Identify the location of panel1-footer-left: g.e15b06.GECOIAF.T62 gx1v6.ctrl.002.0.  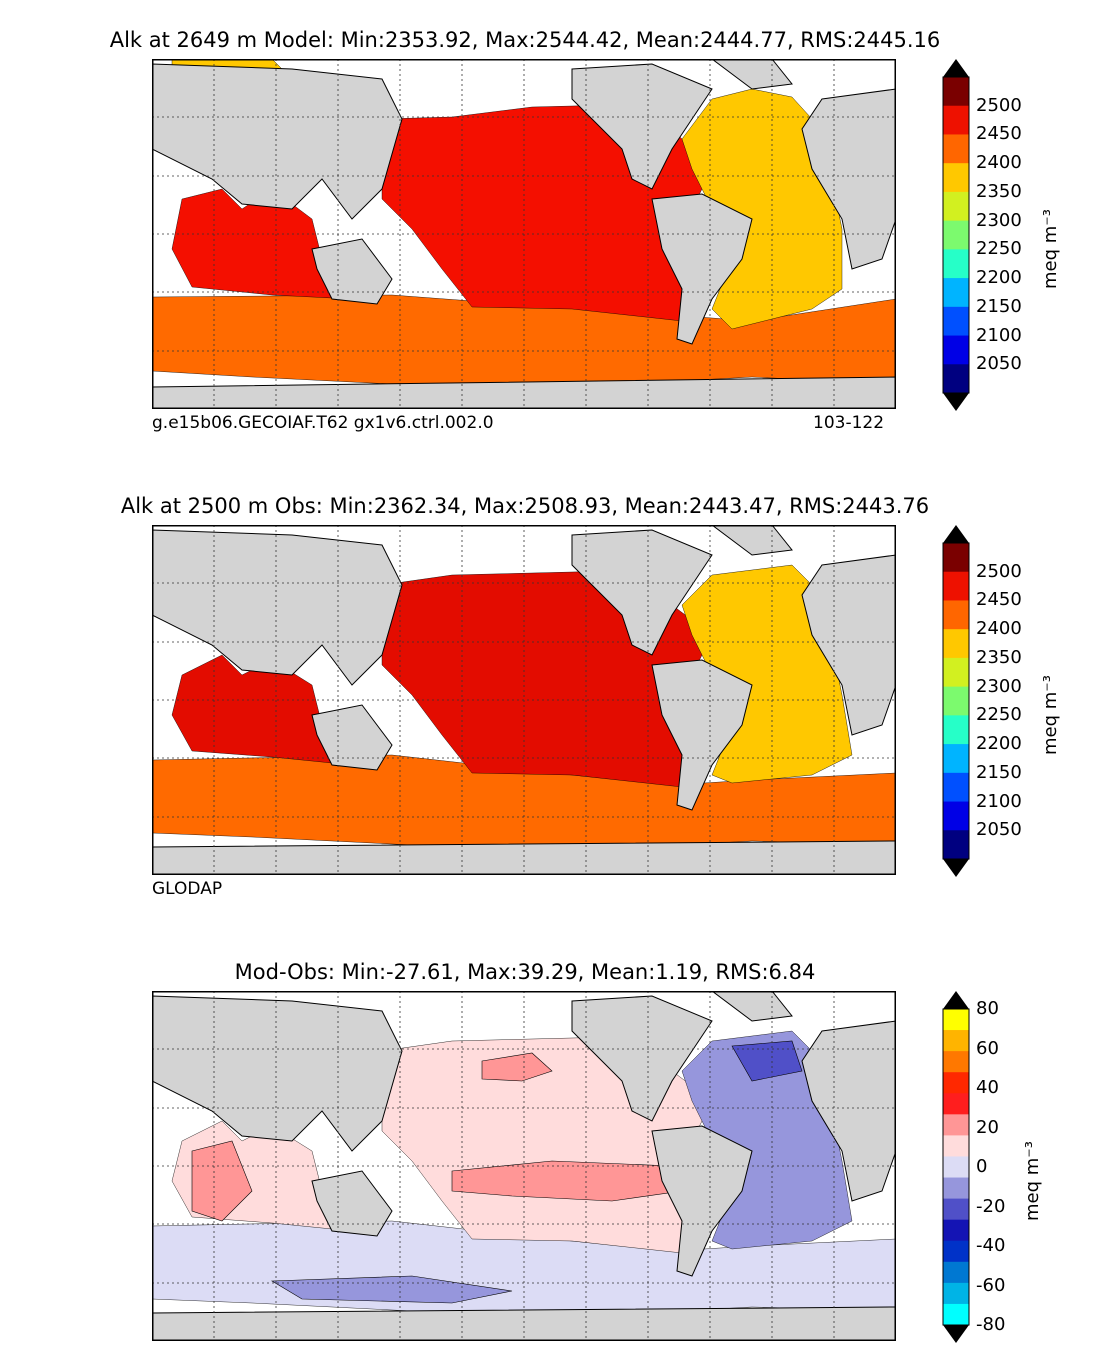
(323, 423).